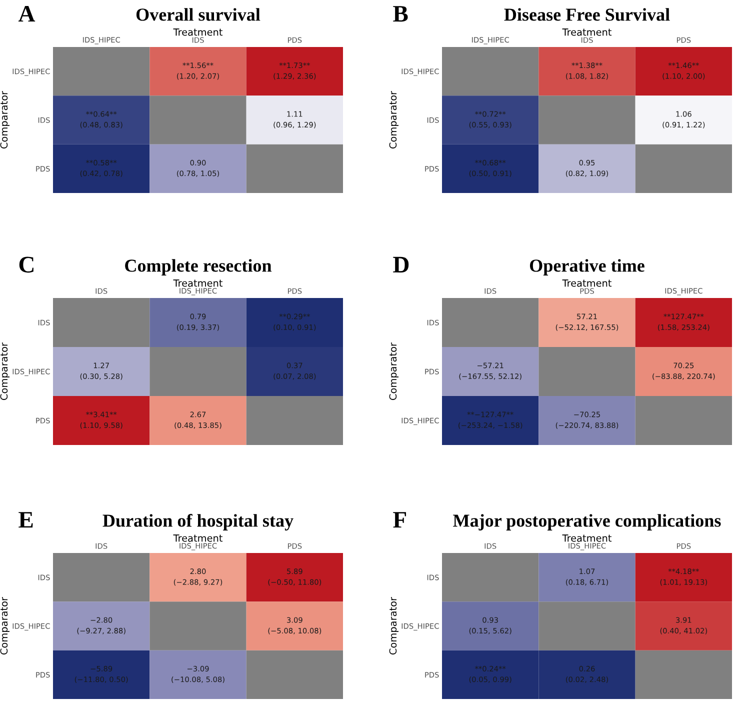 The width and height of the screenshot is (734, 702). Describe the element at coordinates (401, 264) in the screenshot. I see `text: D` at that location.